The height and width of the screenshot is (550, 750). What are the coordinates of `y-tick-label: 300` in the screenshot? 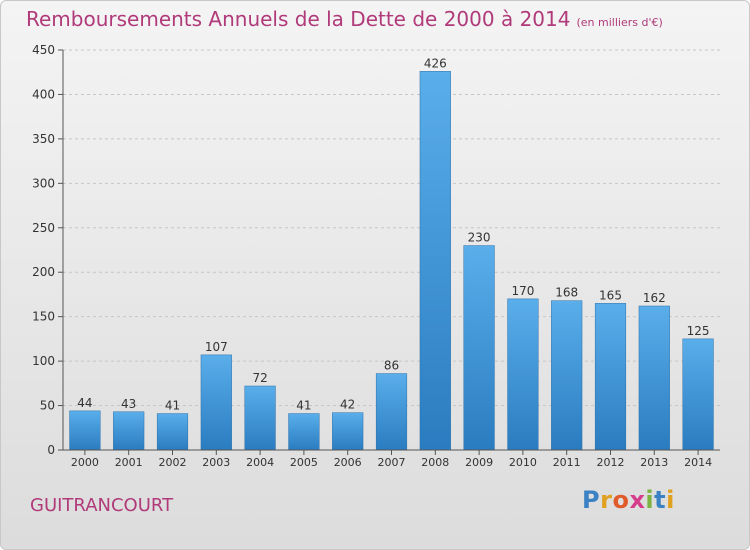 It's located at (43, 183).